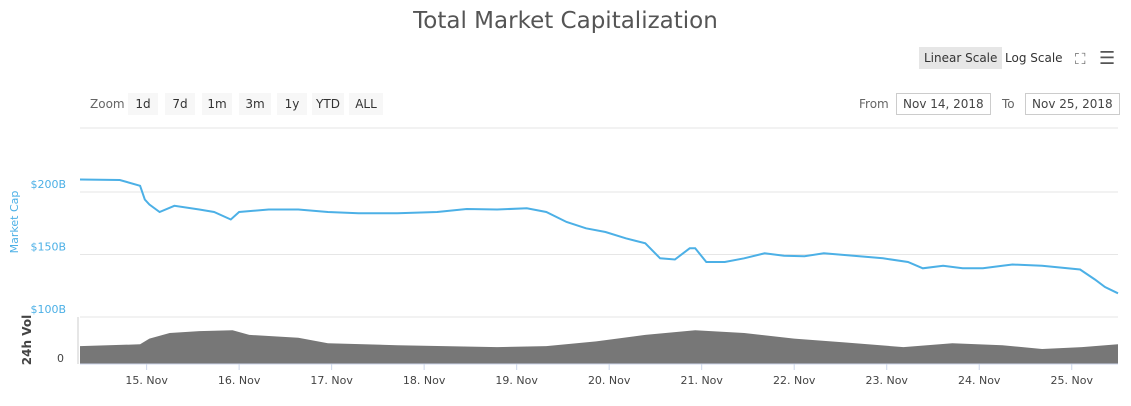 The image size is (1131, 406). I want to click on x-tick-label: 19. Nov, so click(516, 380).